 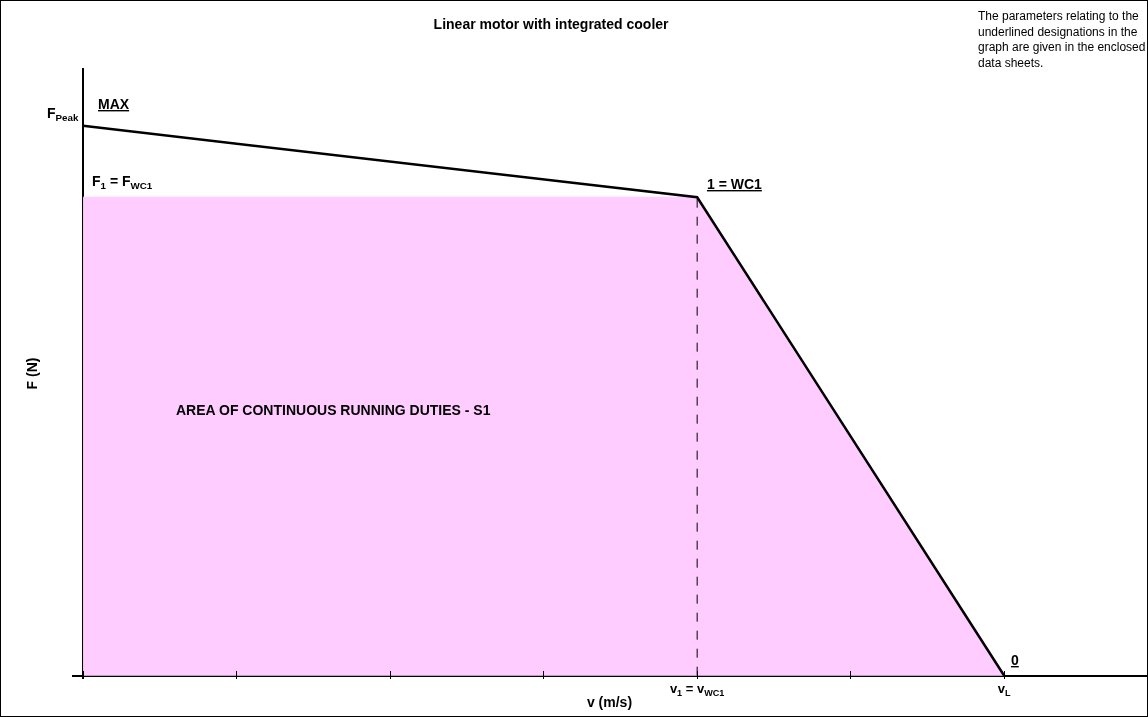 I want to click on text: MAX, so click(x=114, y=104).